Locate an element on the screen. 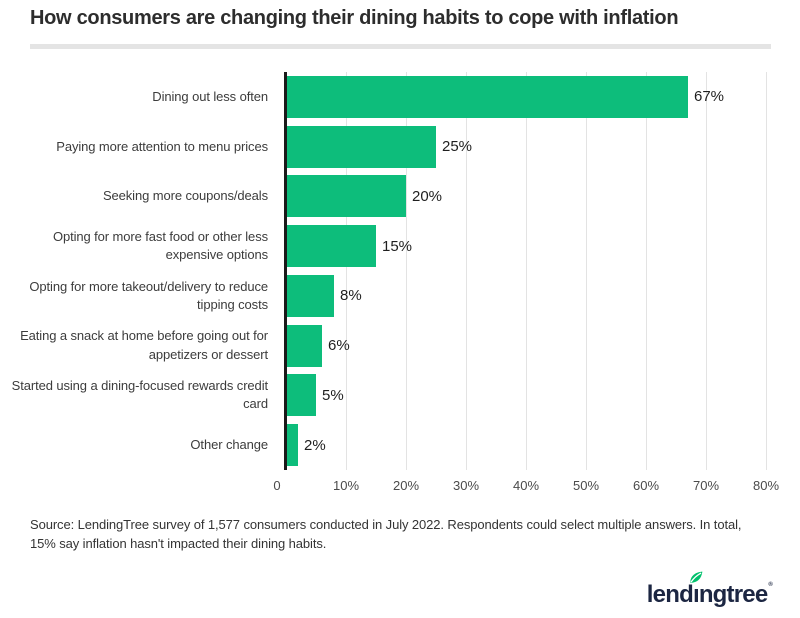 The height and width of the screenshot is (618, 800). category-label-wrap: Paying more attention to menu prices is located at coordinates (139, 147).